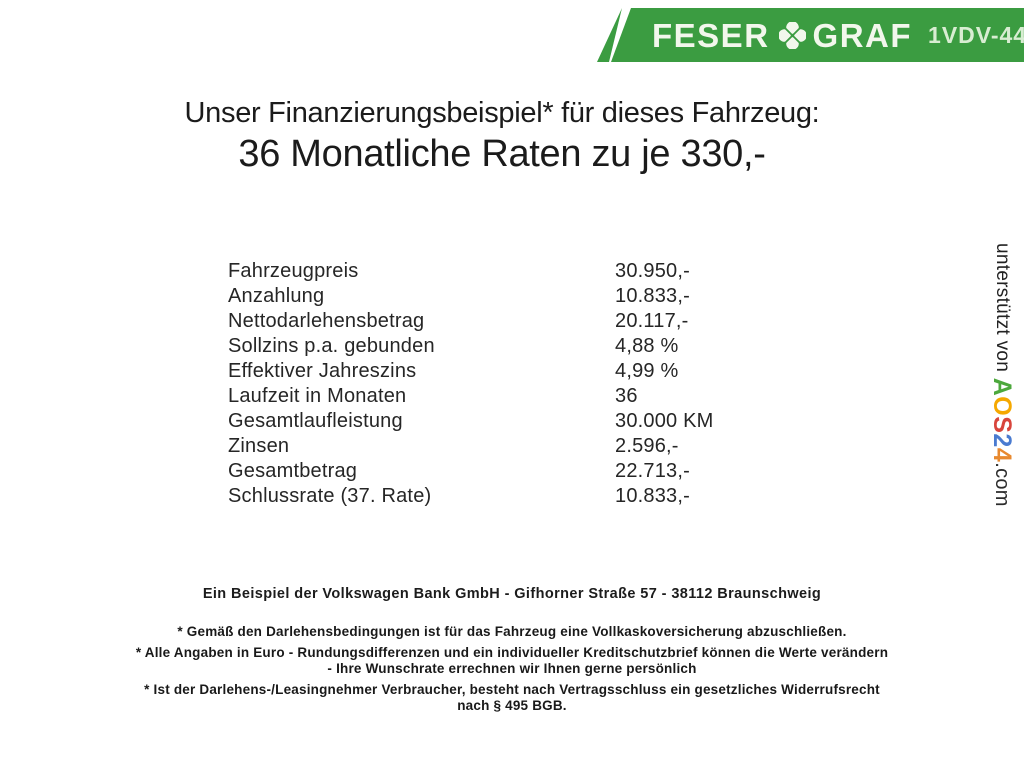 The width and height of the screenshot is (1024, 768). Describe the element at coordinates (711, 35) in the screenshot. I see `brand-name-first: FESER` at that location.